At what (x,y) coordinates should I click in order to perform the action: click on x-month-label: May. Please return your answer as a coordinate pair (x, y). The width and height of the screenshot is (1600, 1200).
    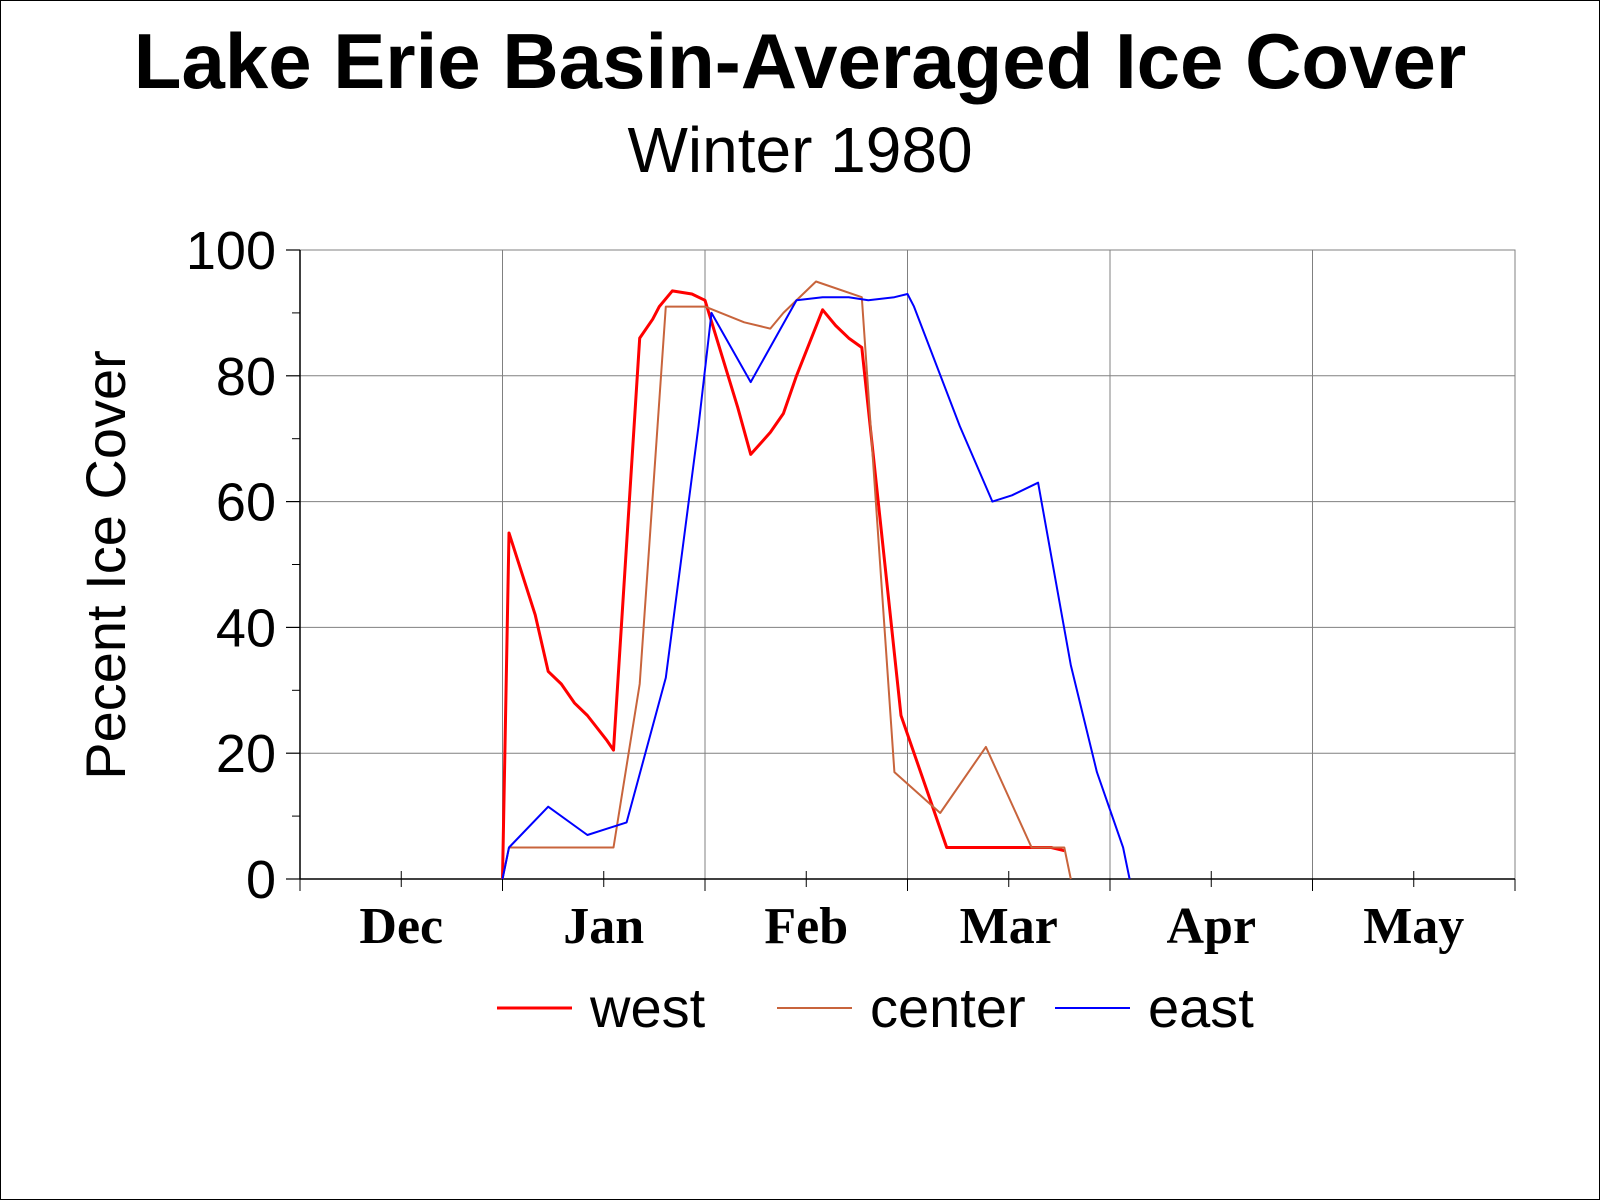
    Looking at the image, I should click on (1413, 926).